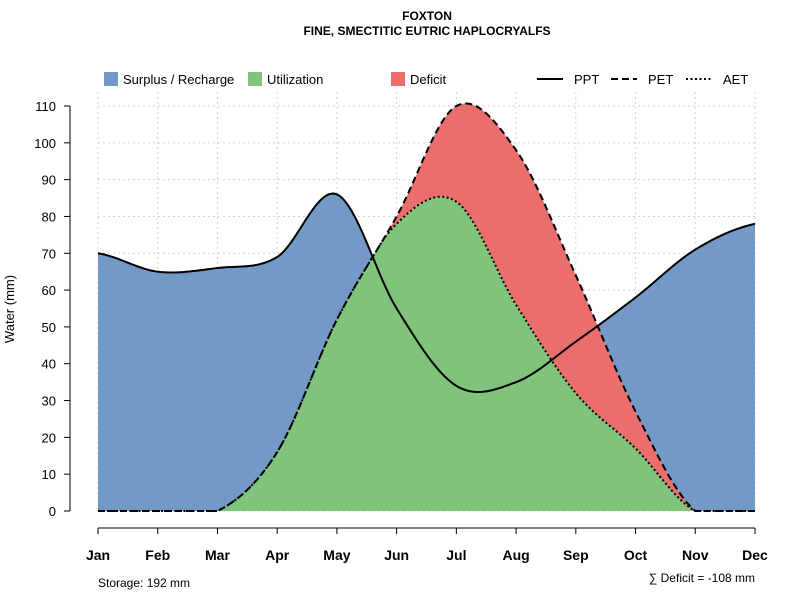  Describe the element at coordinates (398, 79) in the screenshot. I see `legend-swatch-deficit` at that location.